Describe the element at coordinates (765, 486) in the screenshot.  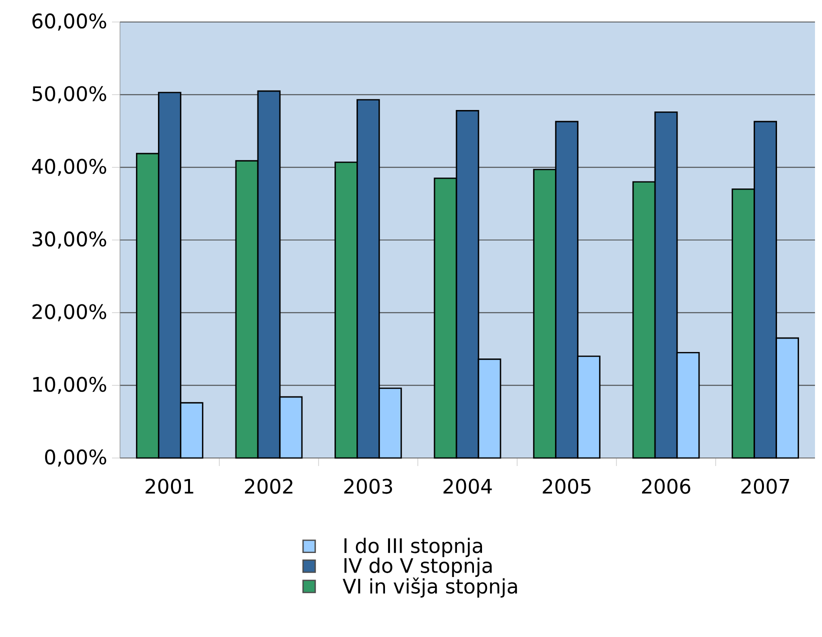
I see `x-tick-label: 2007` at that location.